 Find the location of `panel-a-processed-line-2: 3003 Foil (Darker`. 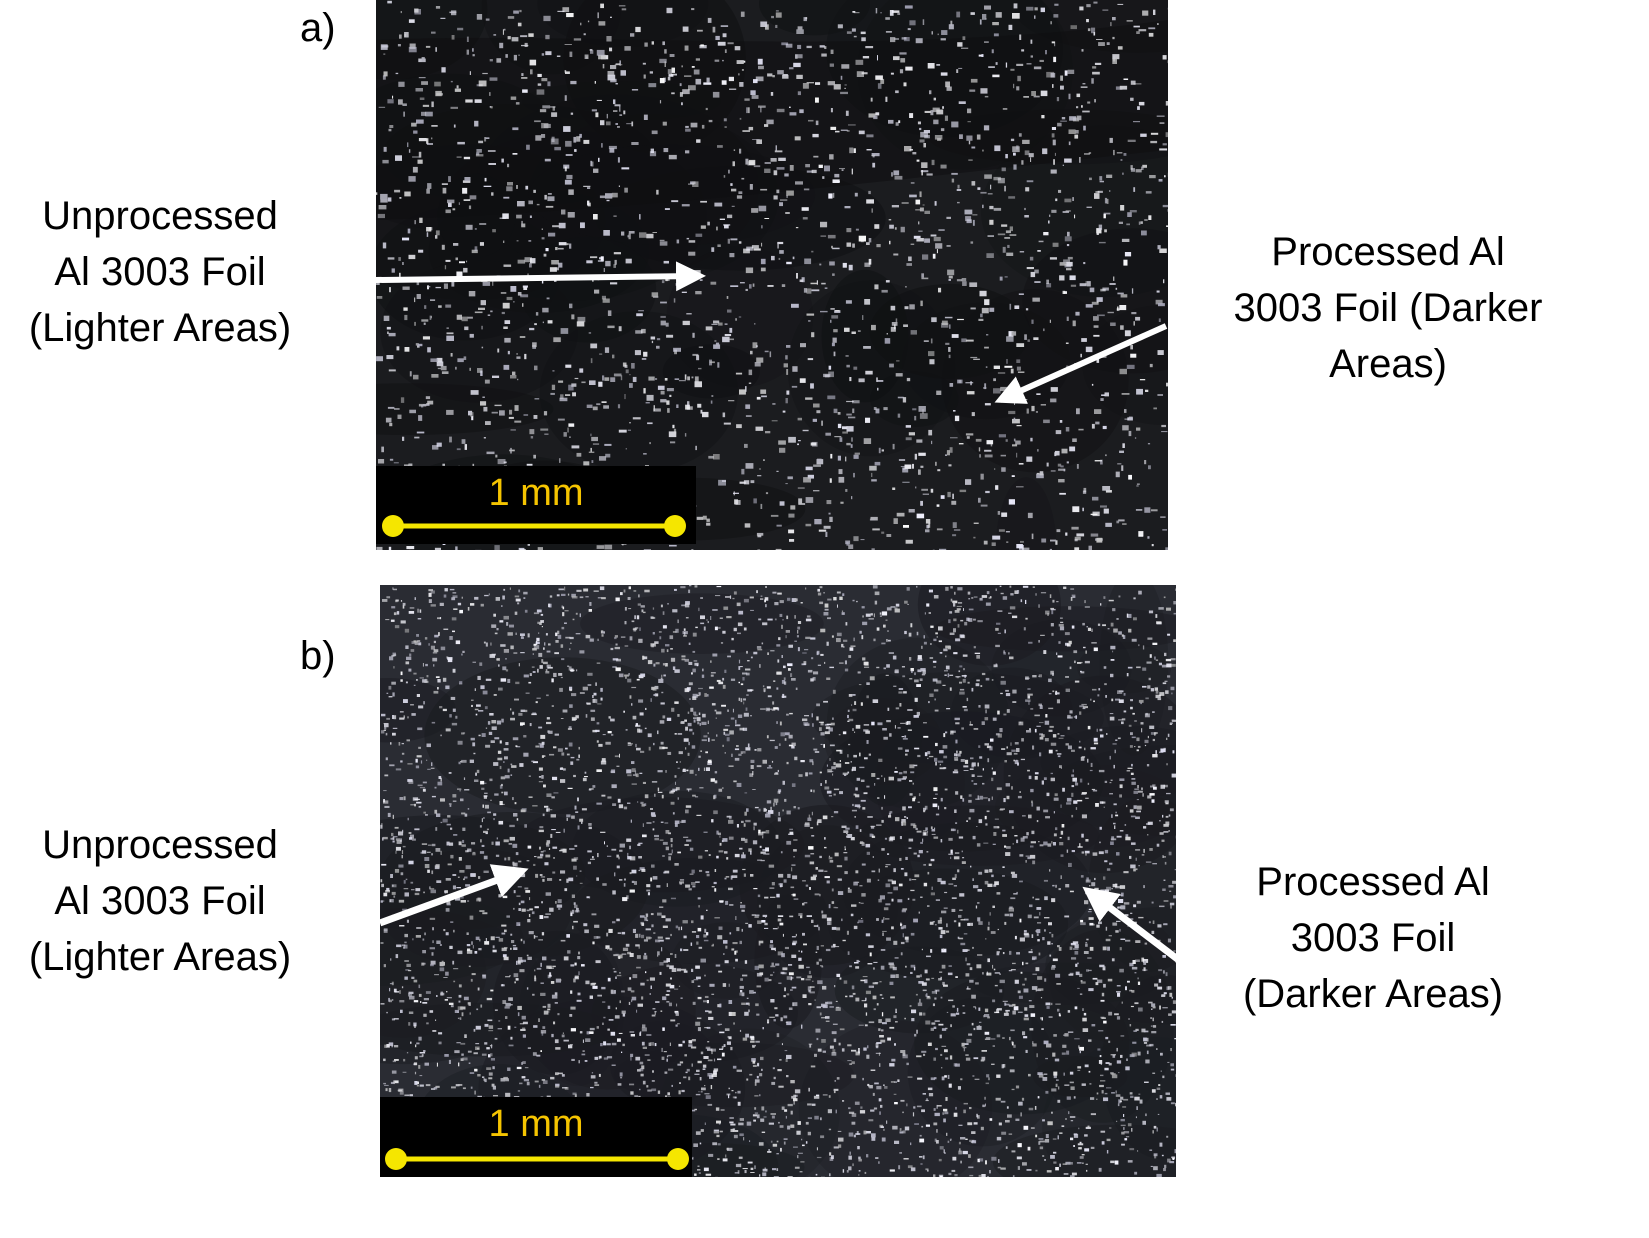

panel-a-processed-line-2: 3003 Foil (Darker is located at coordinates (1388, 308).